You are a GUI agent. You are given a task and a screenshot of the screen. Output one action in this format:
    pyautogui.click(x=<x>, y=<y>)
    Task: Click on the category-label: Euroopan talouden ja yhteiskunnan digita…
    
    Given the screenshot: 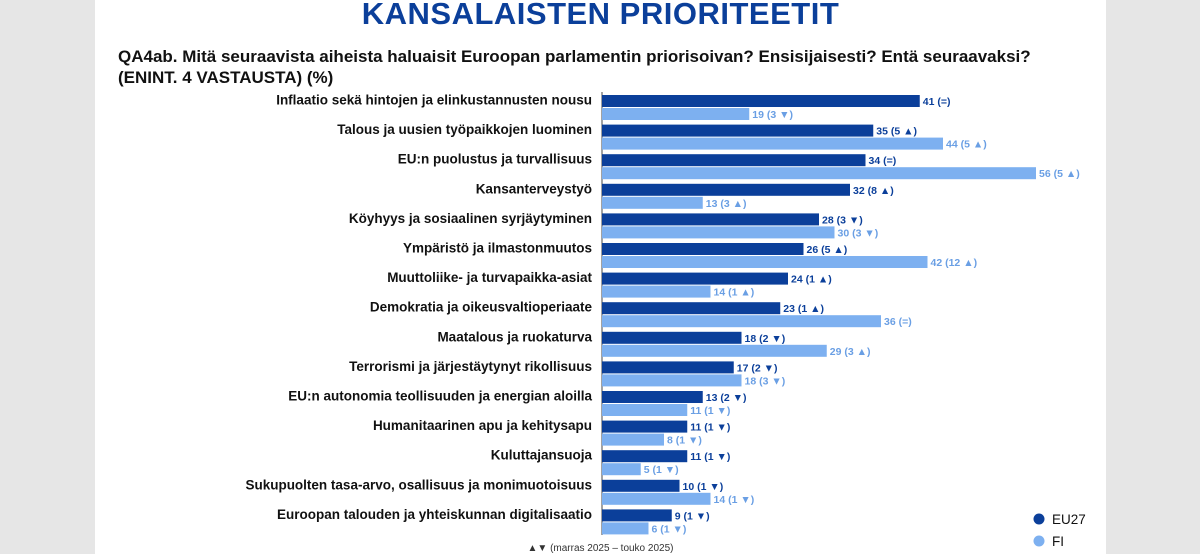 What is the action you would take?
    pyautogui.click(x=434, y=514)
    